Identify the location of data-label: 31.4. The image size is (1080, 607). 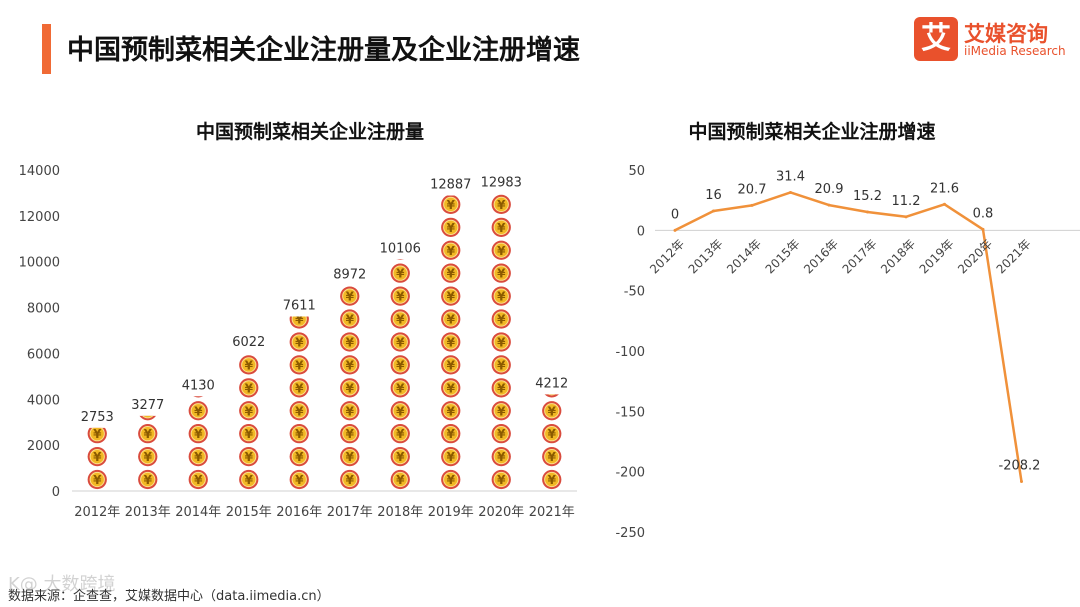
(790, 176).